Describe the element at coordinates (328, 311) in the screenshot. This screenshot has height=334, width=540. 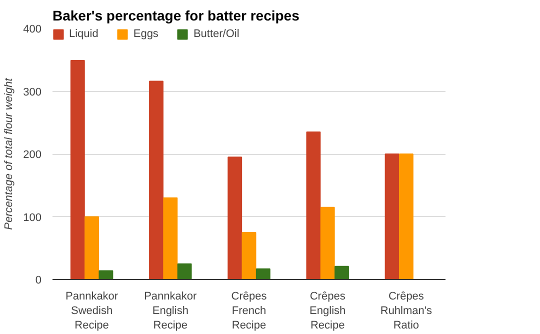
I see `x-tick-label: Crêpes English Recipe` at that location.